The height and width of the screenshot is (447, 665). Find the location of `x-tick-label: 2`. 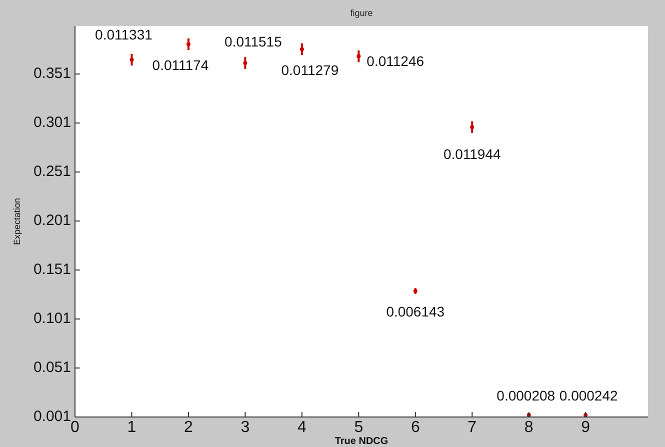

x-tick-label: 2 is located at coordinates (189, 427).